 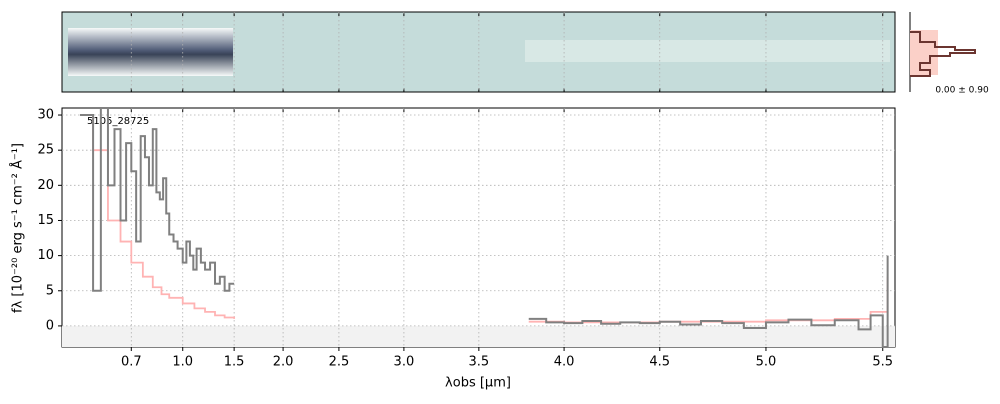 I want to click on noise-label: 0.00 ± 0.90, so click(x=962, y=91).